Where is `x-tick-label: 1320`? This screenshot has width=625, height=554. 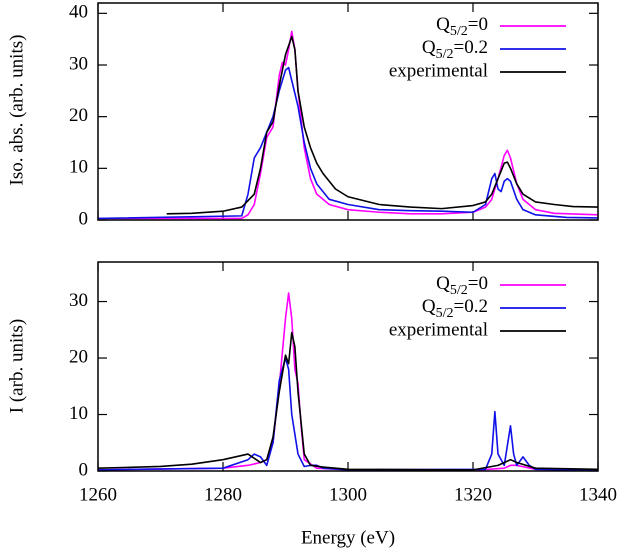
x-tick-label: 1320 is located at coordinates (473, 494).